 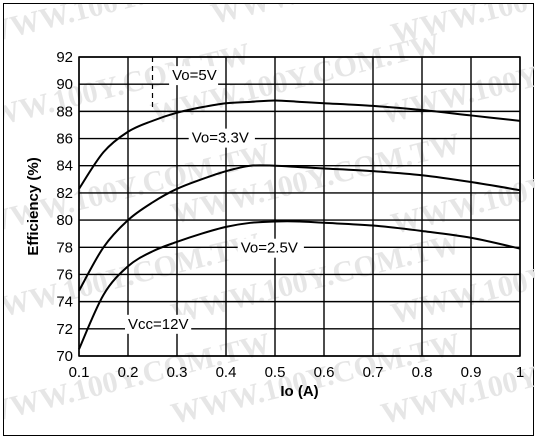 I want to click on y-tick-label: 82, so click(x=64, y=193).